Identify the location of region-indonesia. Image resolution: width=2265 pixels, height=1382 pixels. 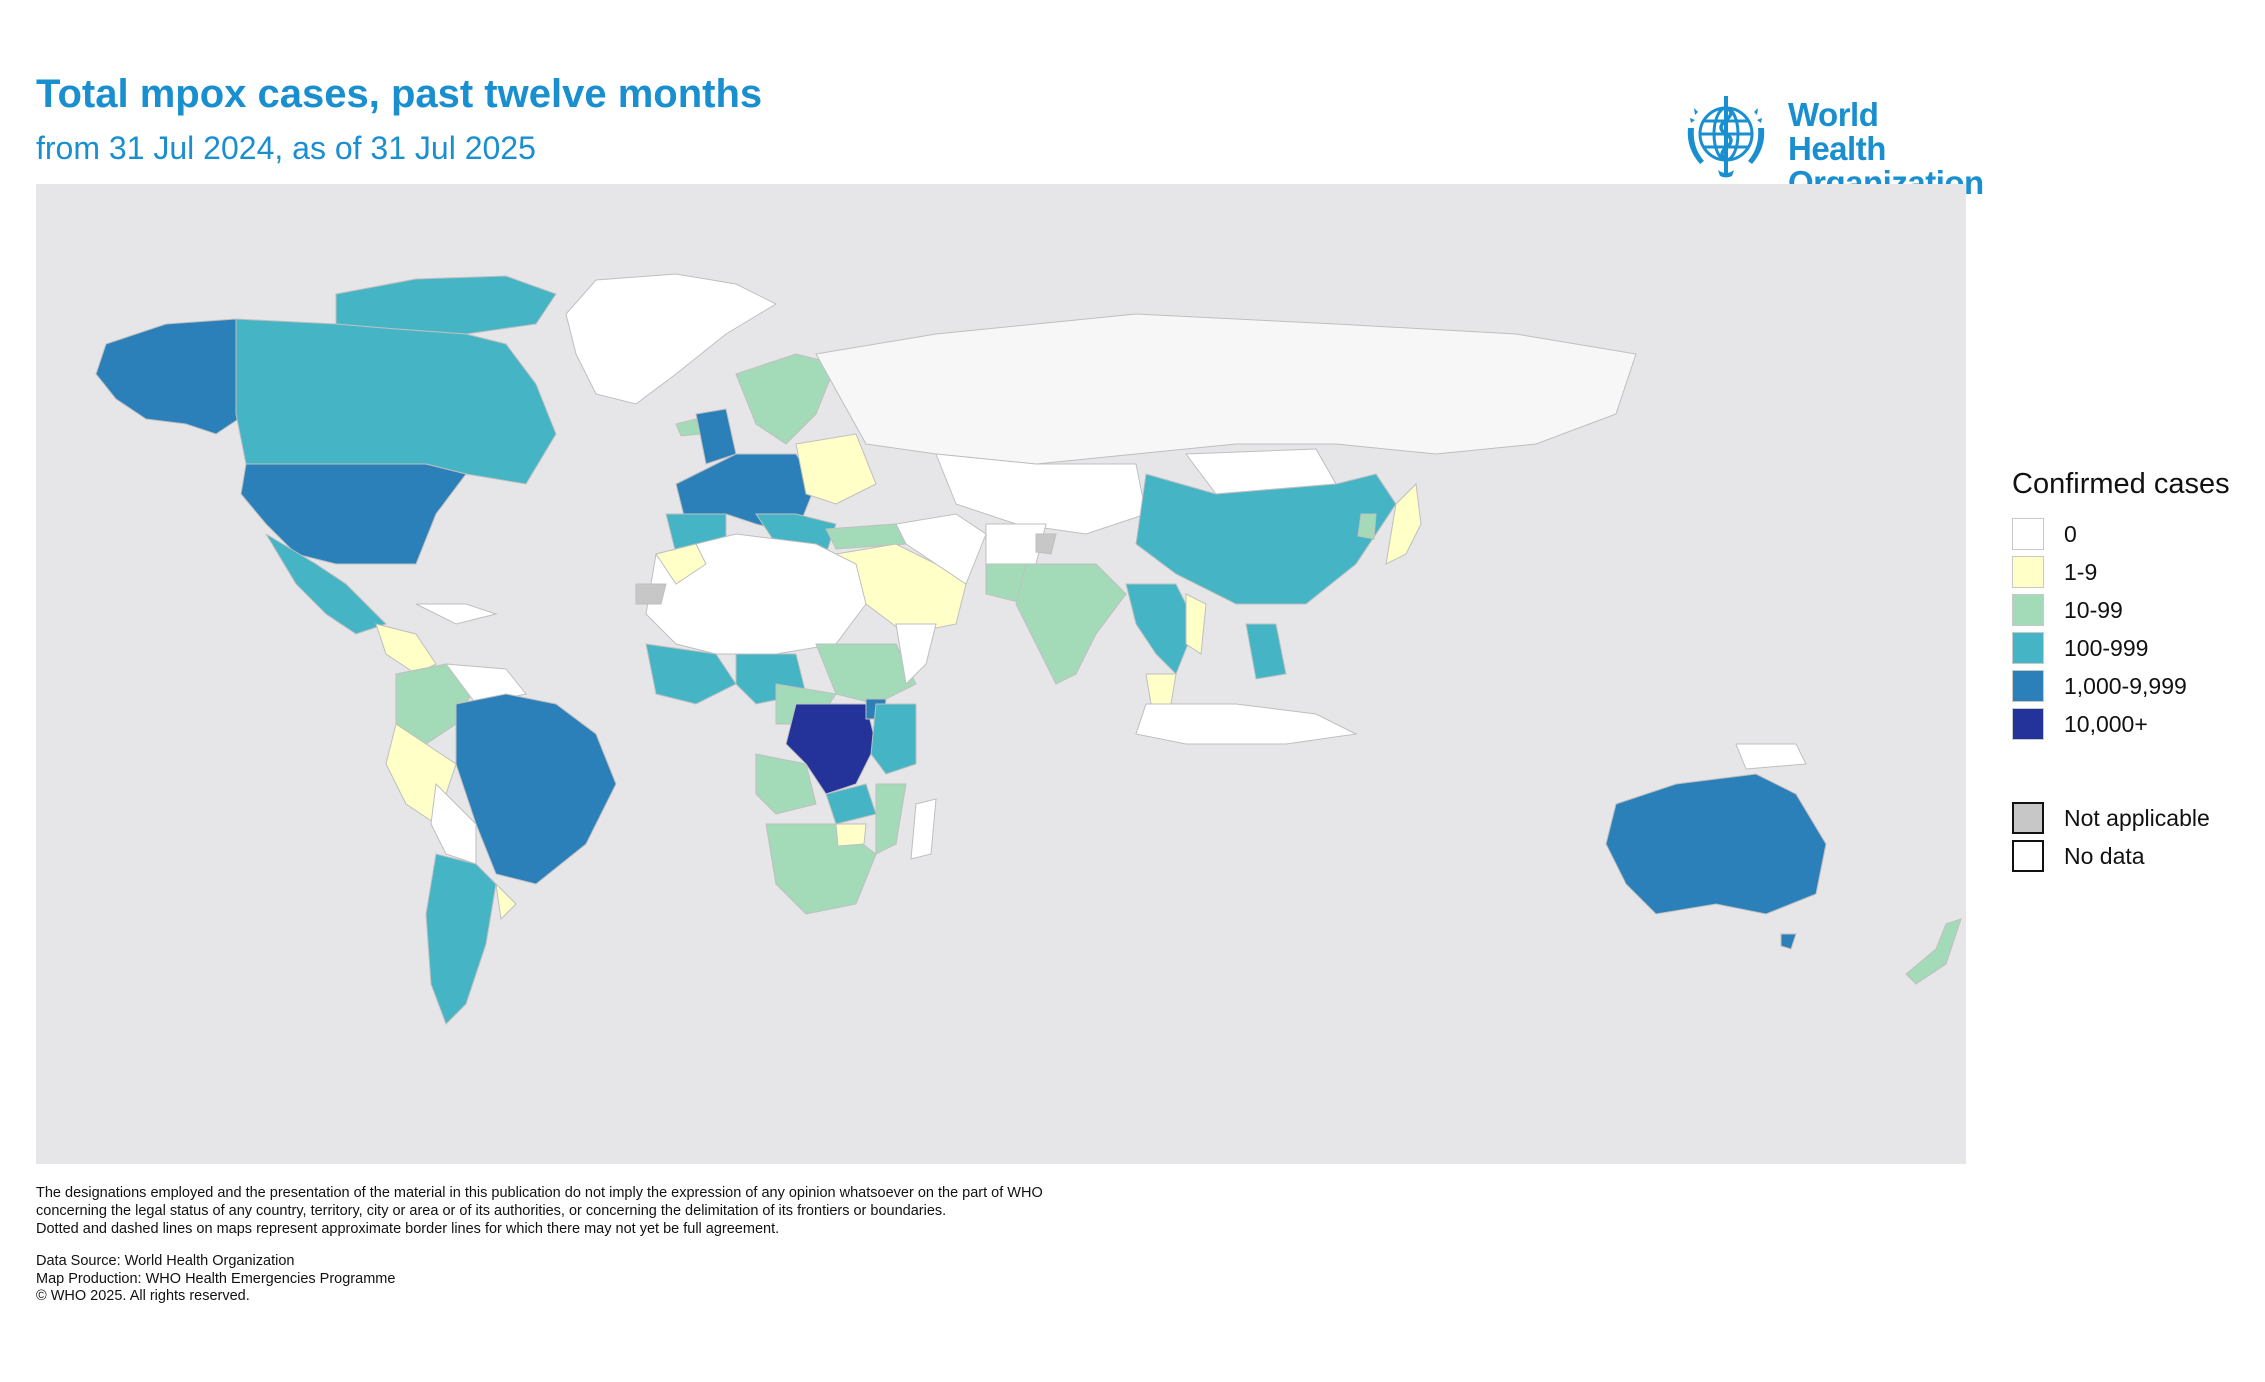
(1246, 724).